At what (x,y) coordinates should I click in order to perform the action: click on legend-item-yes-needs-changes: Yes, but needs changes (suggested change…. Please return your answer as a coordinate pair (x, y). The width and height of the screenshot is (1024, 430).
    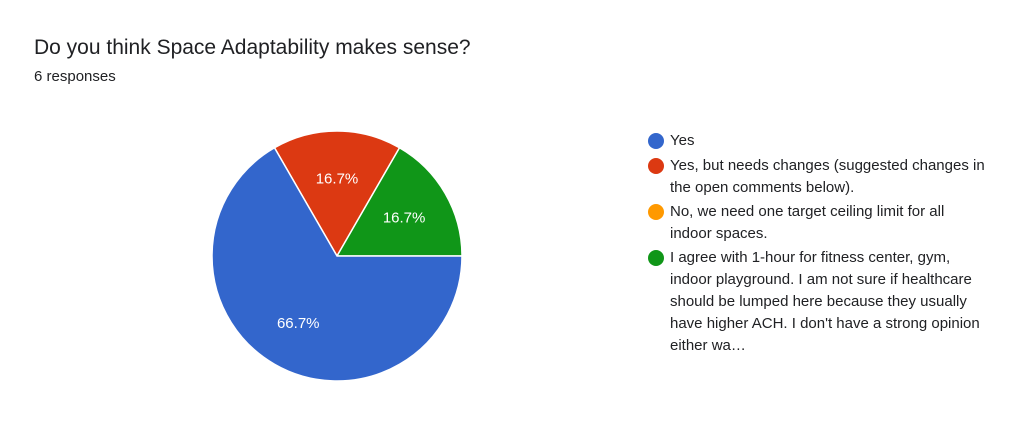
    Looking at the image, I should click on (818, 177).